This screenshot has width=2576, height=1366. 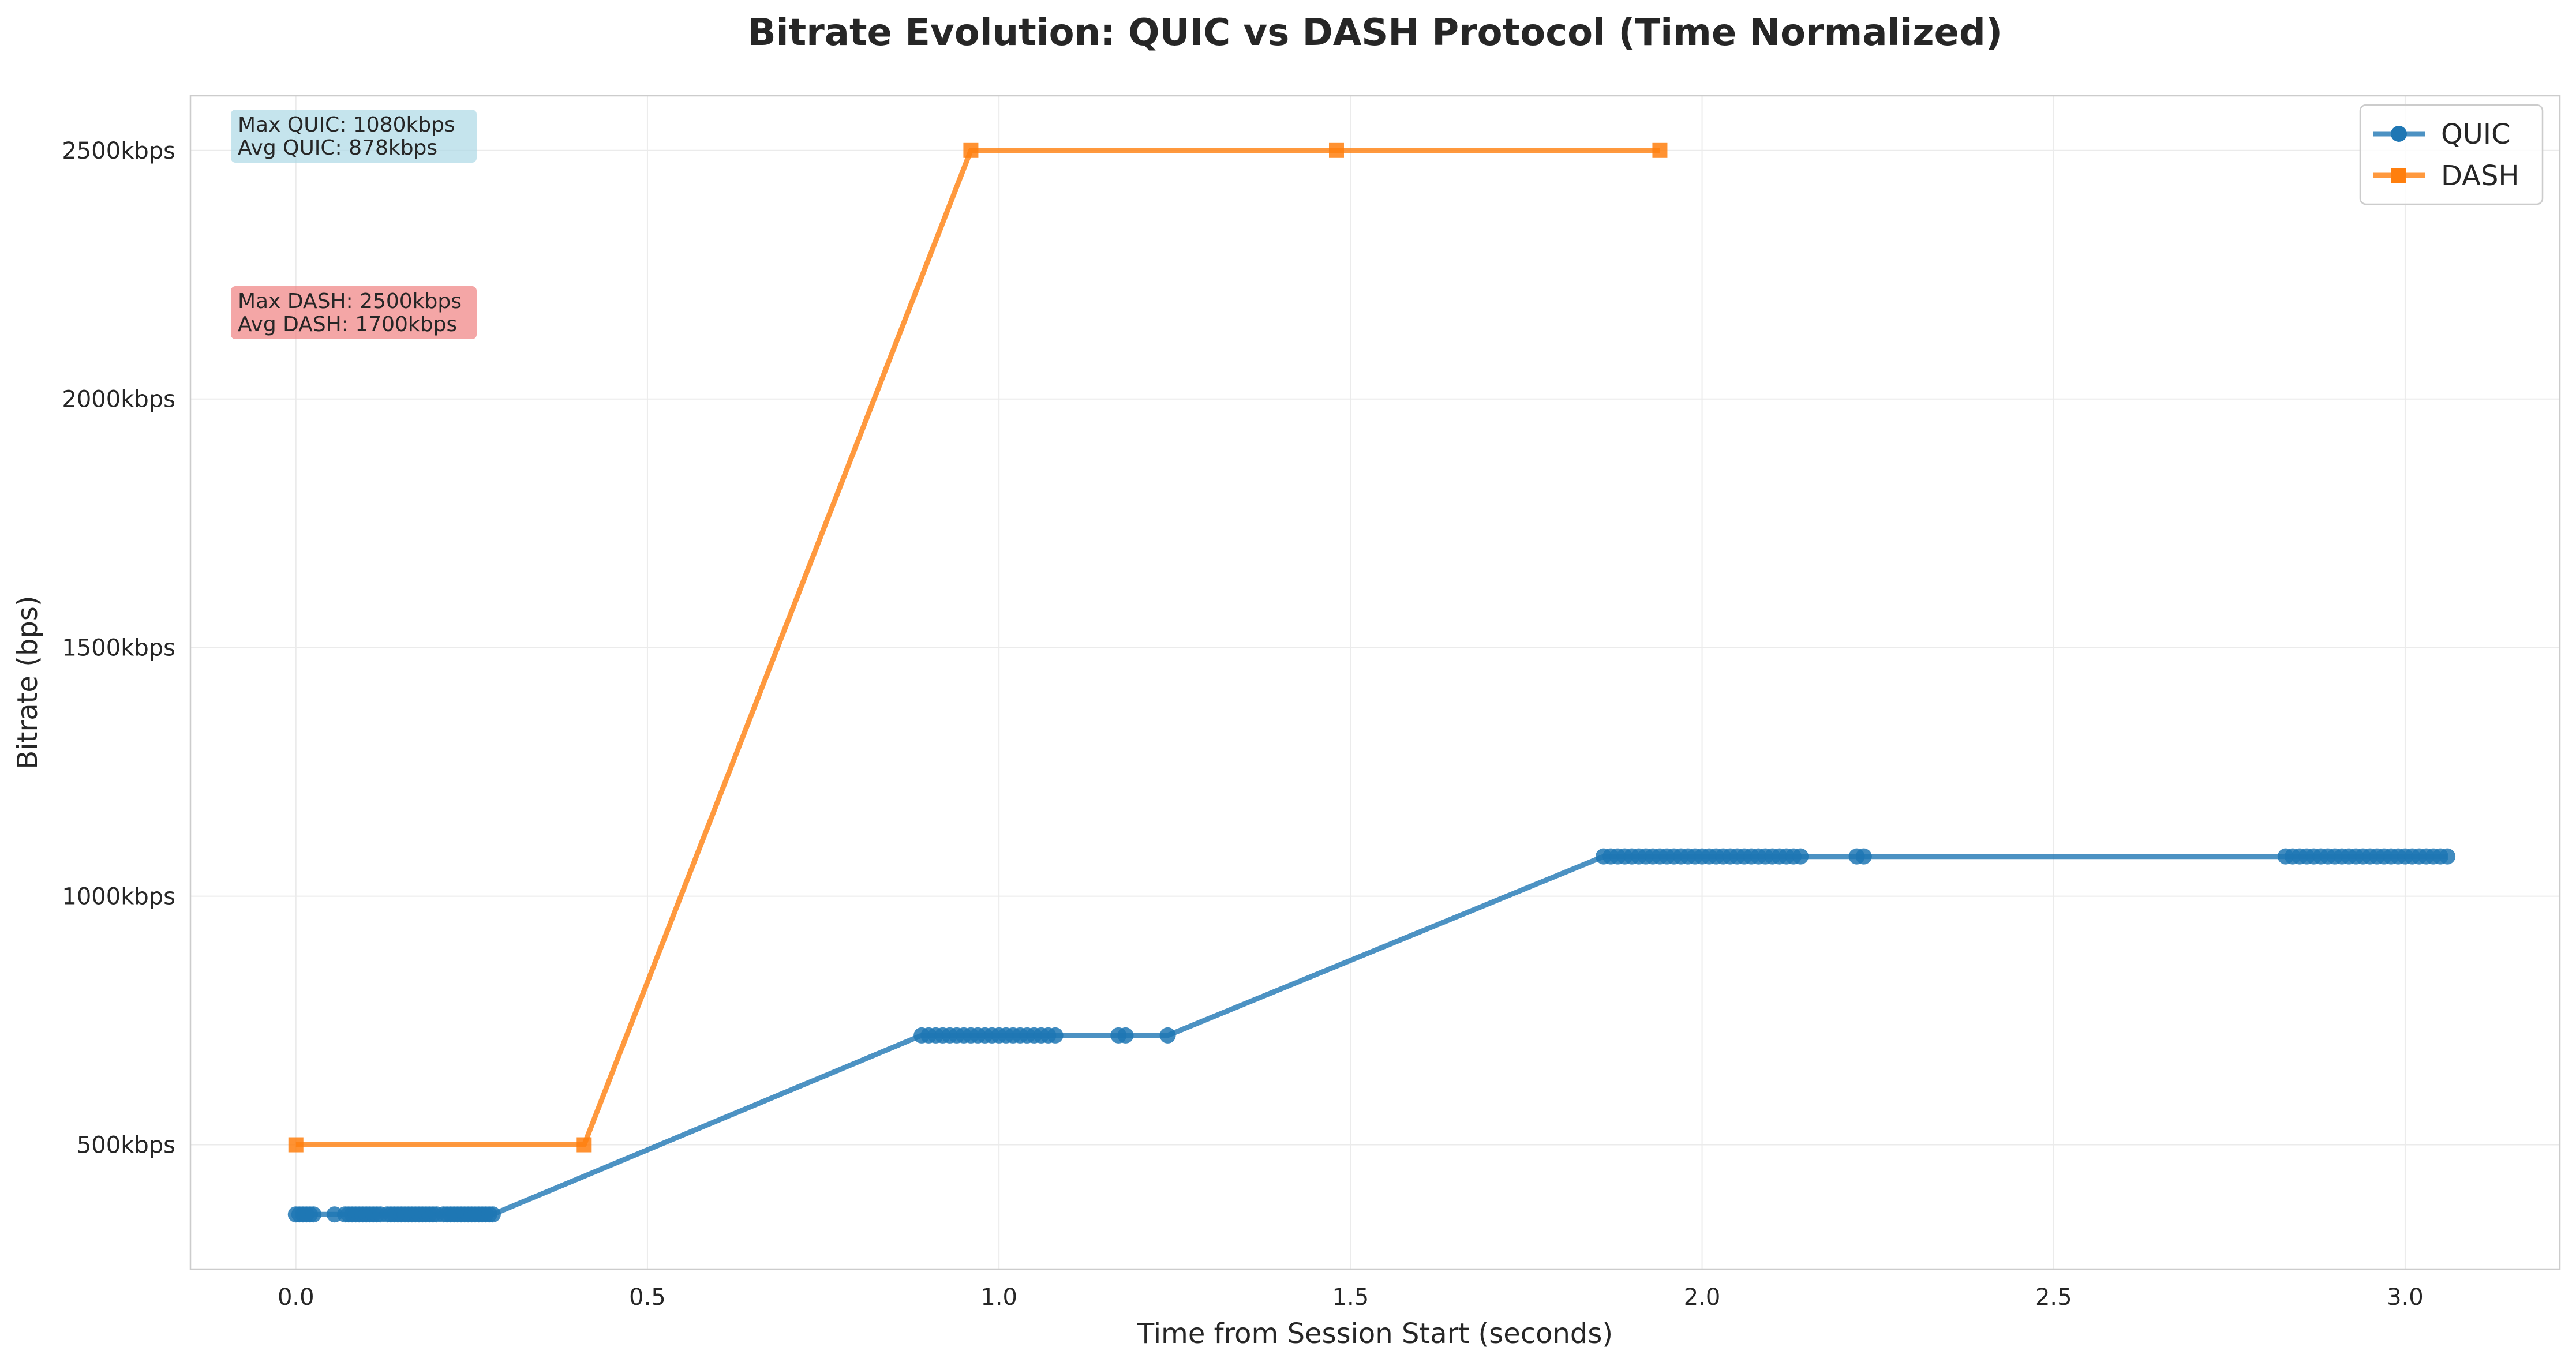 I want to click on y-tick-label: 2000kbps, so click(x=119, y=399).